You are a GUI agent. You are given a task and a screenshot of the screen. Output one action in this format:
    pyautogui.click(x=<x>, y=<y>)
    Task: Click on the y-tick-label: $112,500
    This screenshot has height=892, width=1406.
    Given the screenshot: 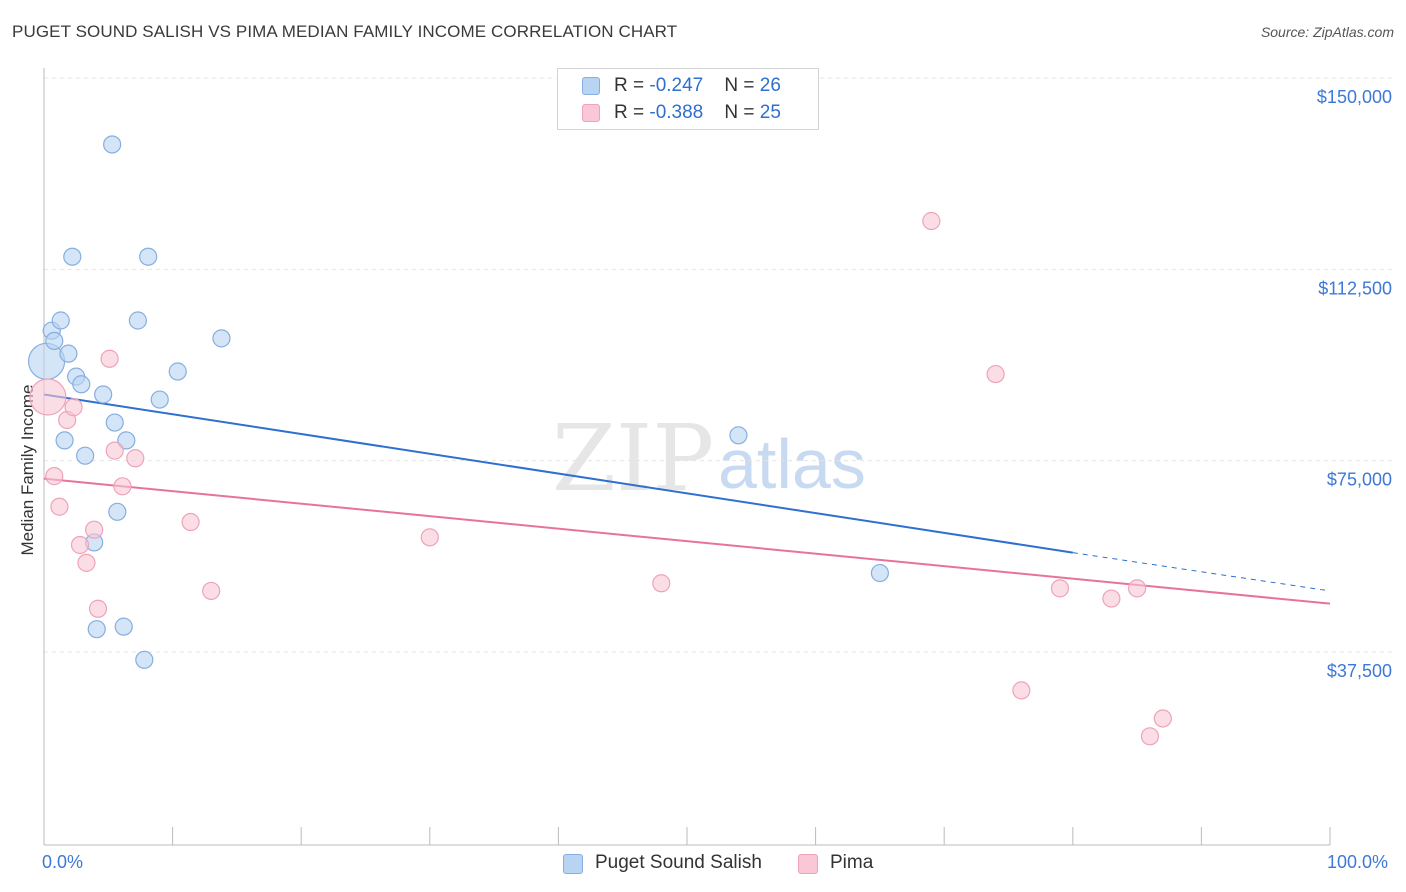 What is the action you would take?
    pyautogui.click(x=1355, y=288)
    